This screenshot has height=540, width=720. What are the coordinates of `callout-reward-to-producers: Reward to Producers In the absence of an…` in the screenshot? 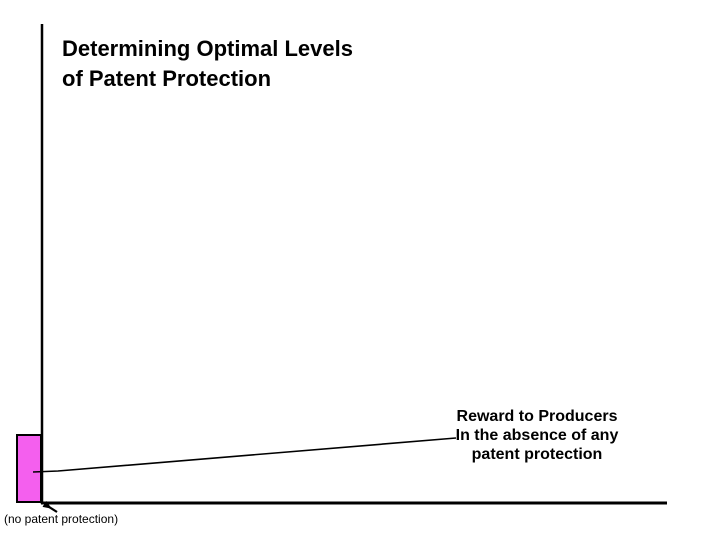 It's located at (537, 435).